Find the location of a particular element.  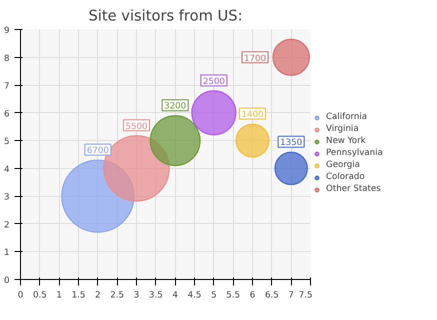

x-tick-label: 5 is located at coordinates (214, 295).